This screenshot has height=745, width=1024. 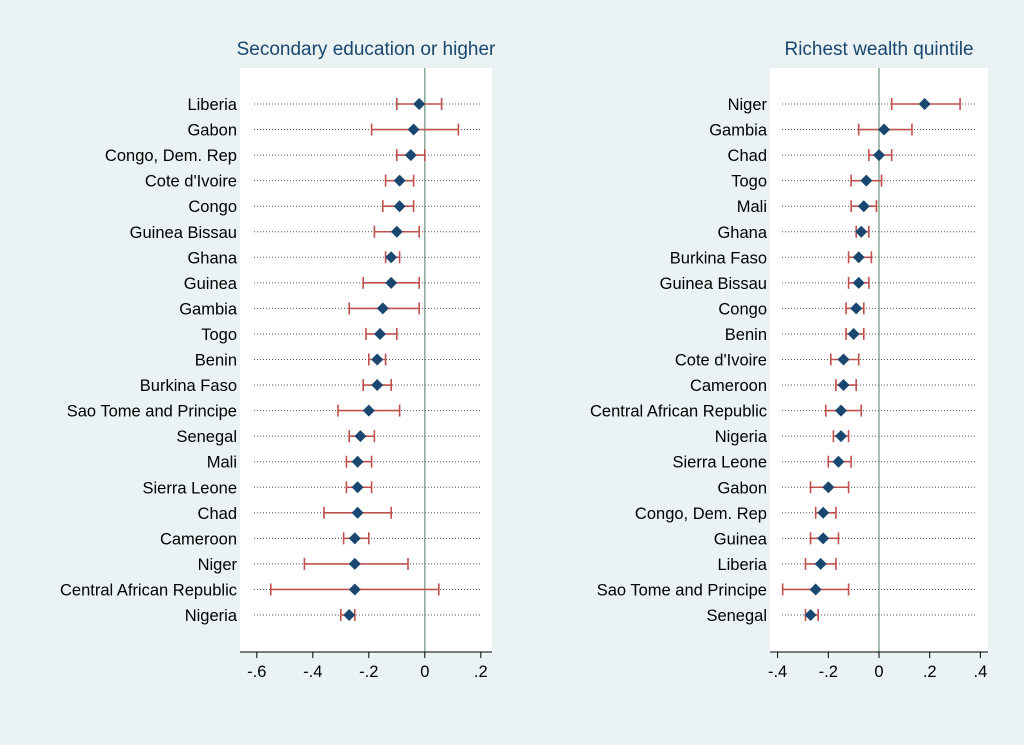 I want to click on row-label: Nigeria, so click(x=211, y=616).